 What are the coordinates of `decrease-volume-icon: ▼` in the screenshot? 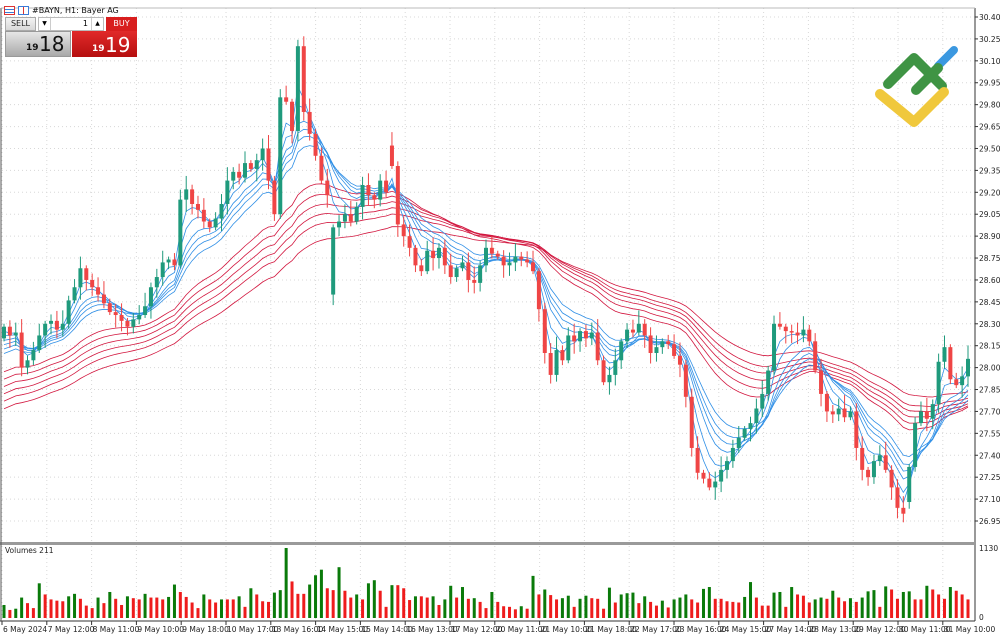 It's located at (45, 24).